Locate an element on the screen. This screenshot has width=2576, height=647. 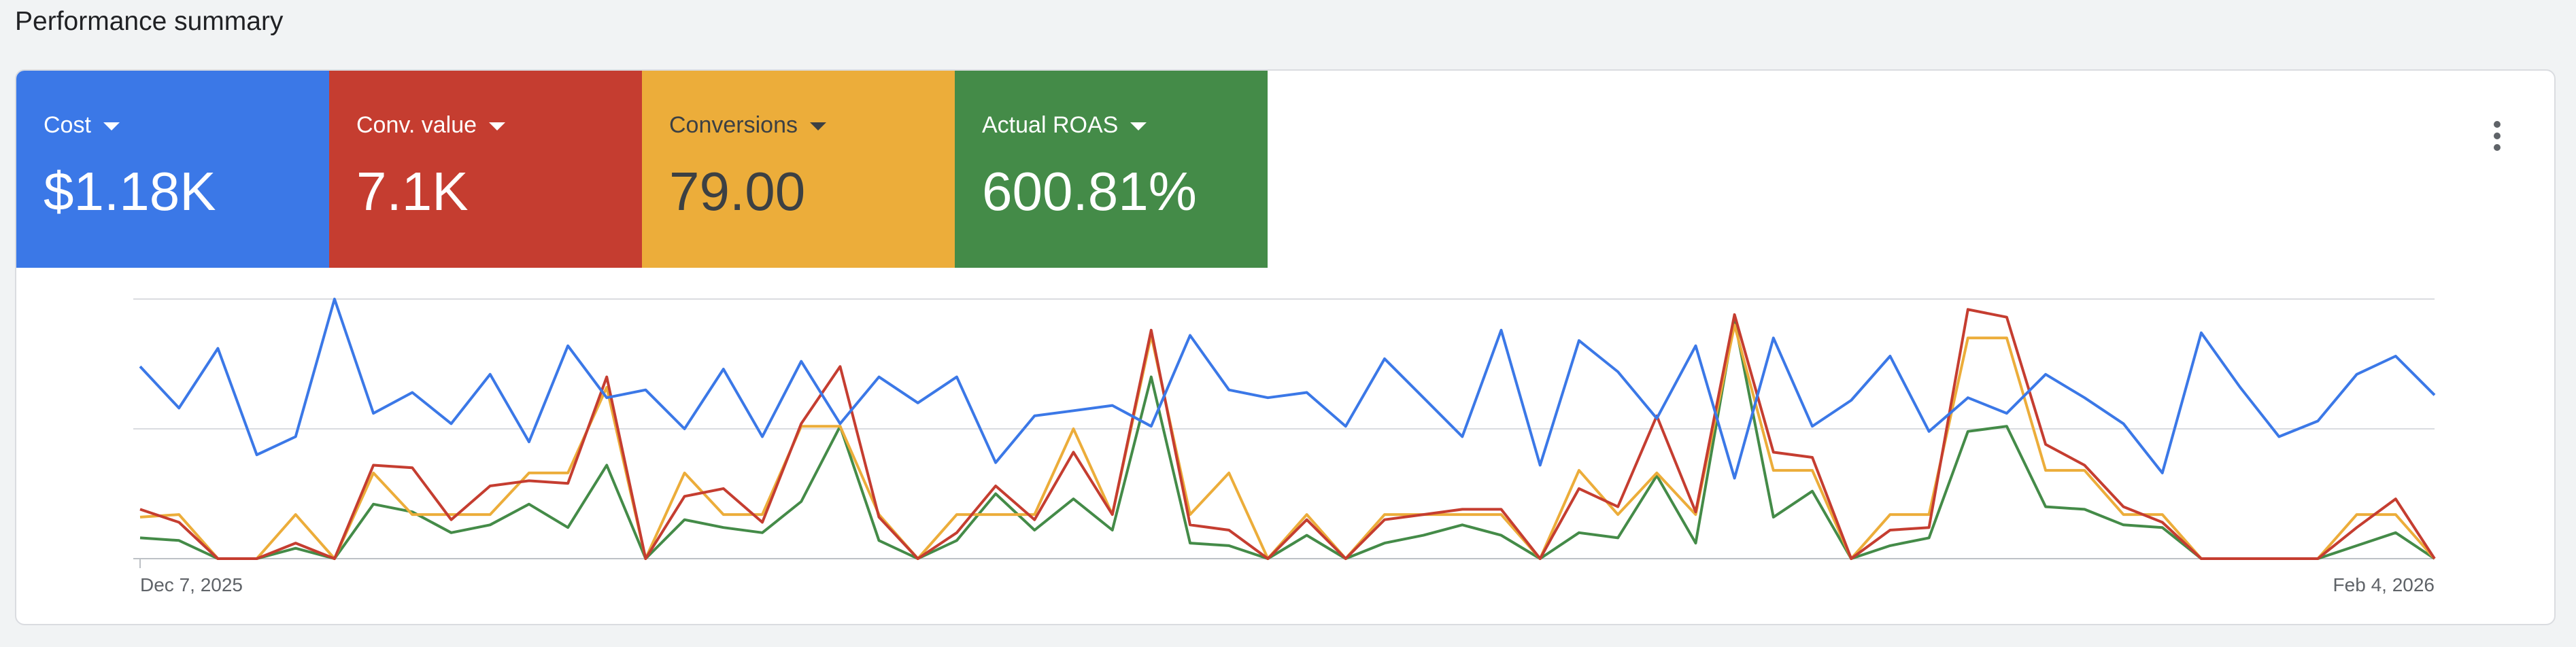
metric-header: Actual ROAS is located at coordinates (1125, 125).